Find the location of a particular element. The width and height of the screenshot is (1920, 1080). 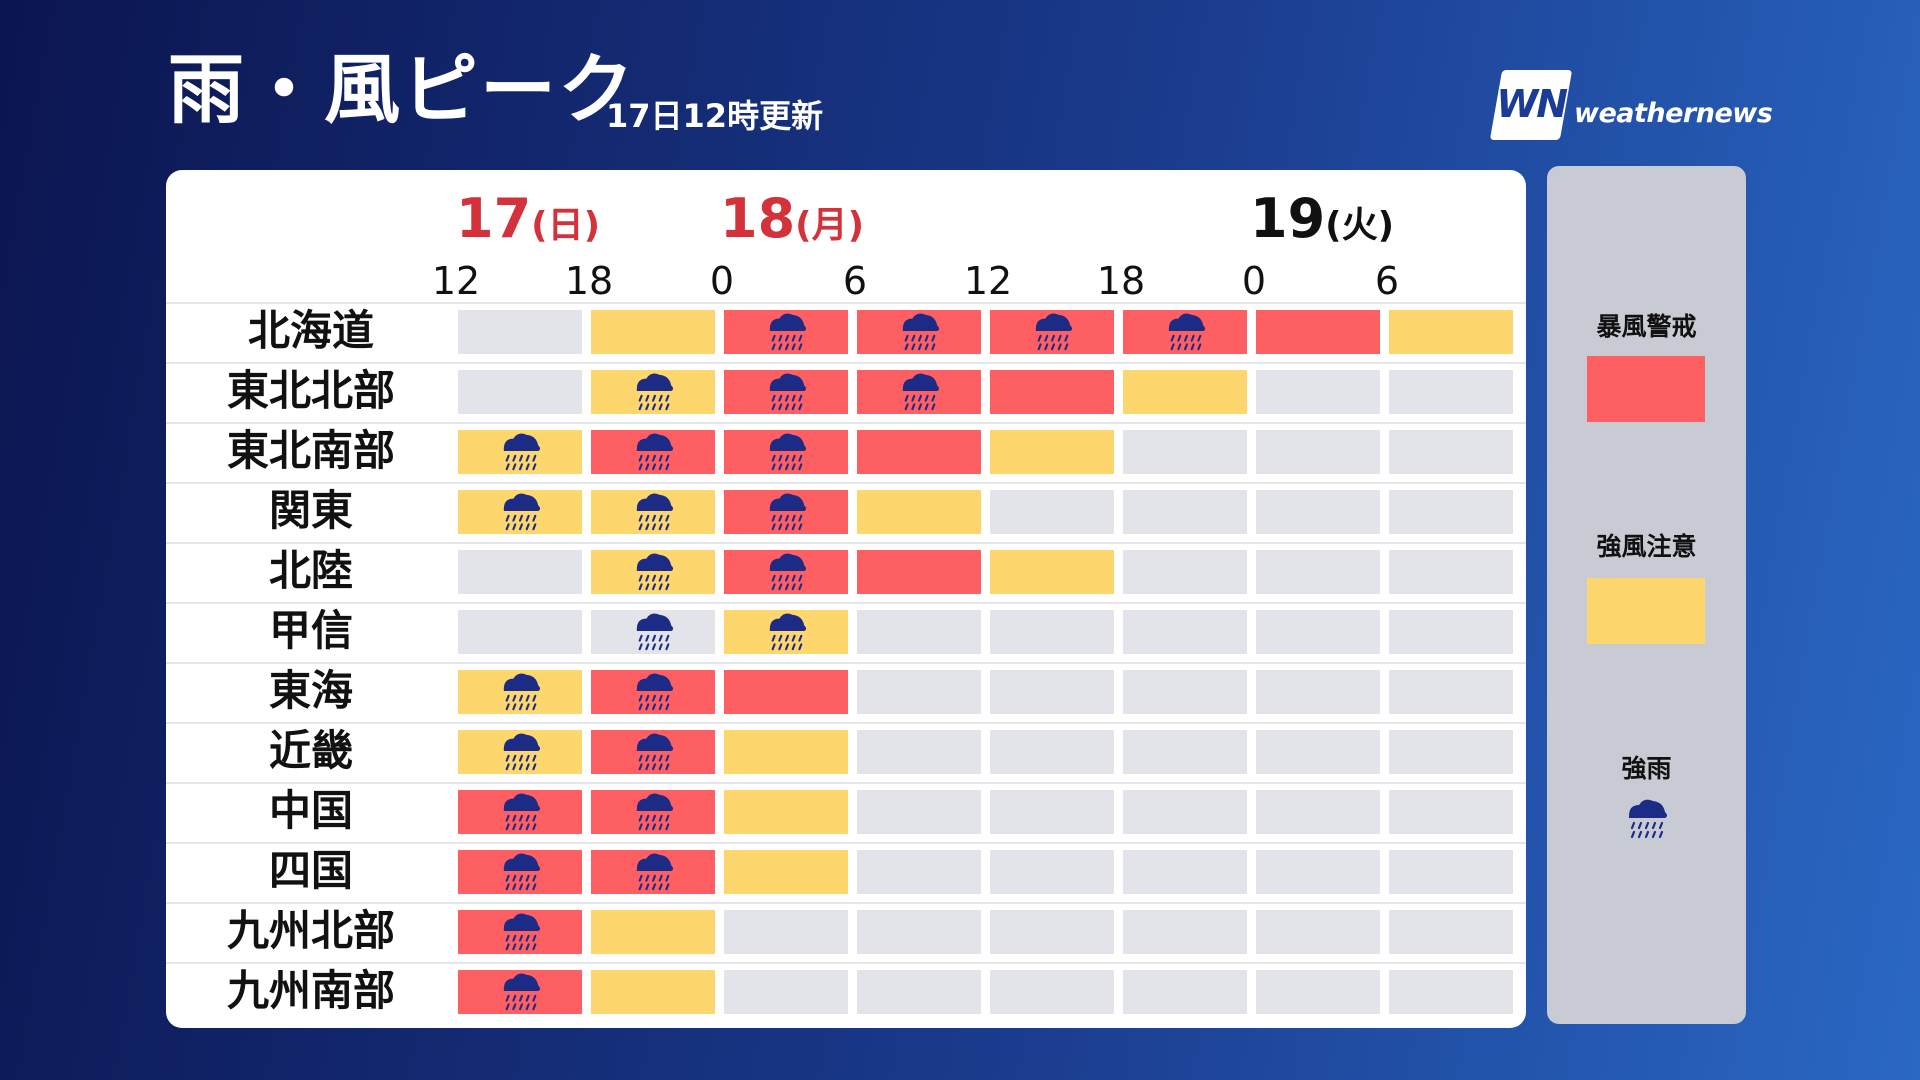

page-title: 雨・風ピーク is located at coordinates (402, 89).